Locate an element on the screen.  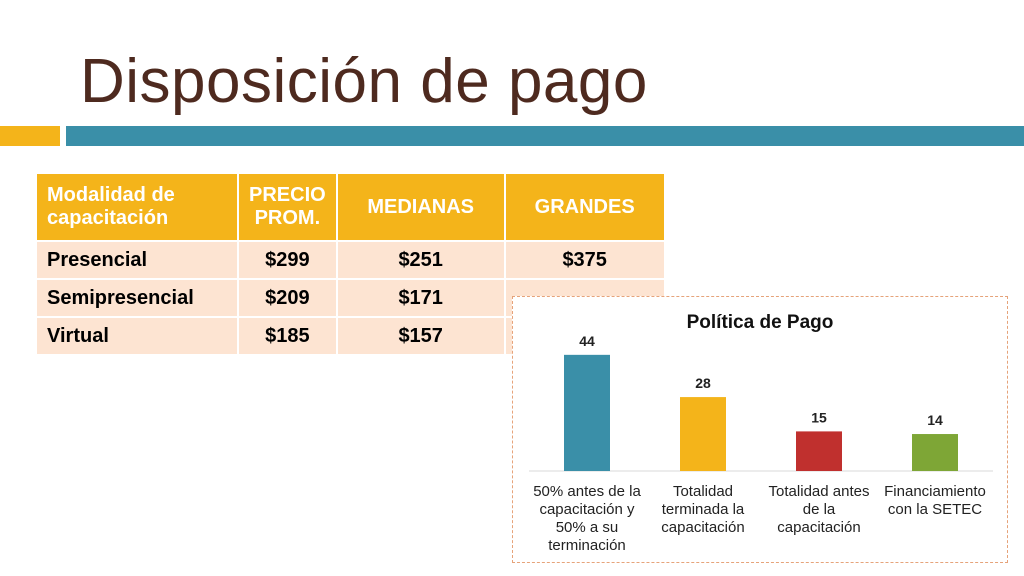
table-cell: $209 is located at coordinates (288, 297).